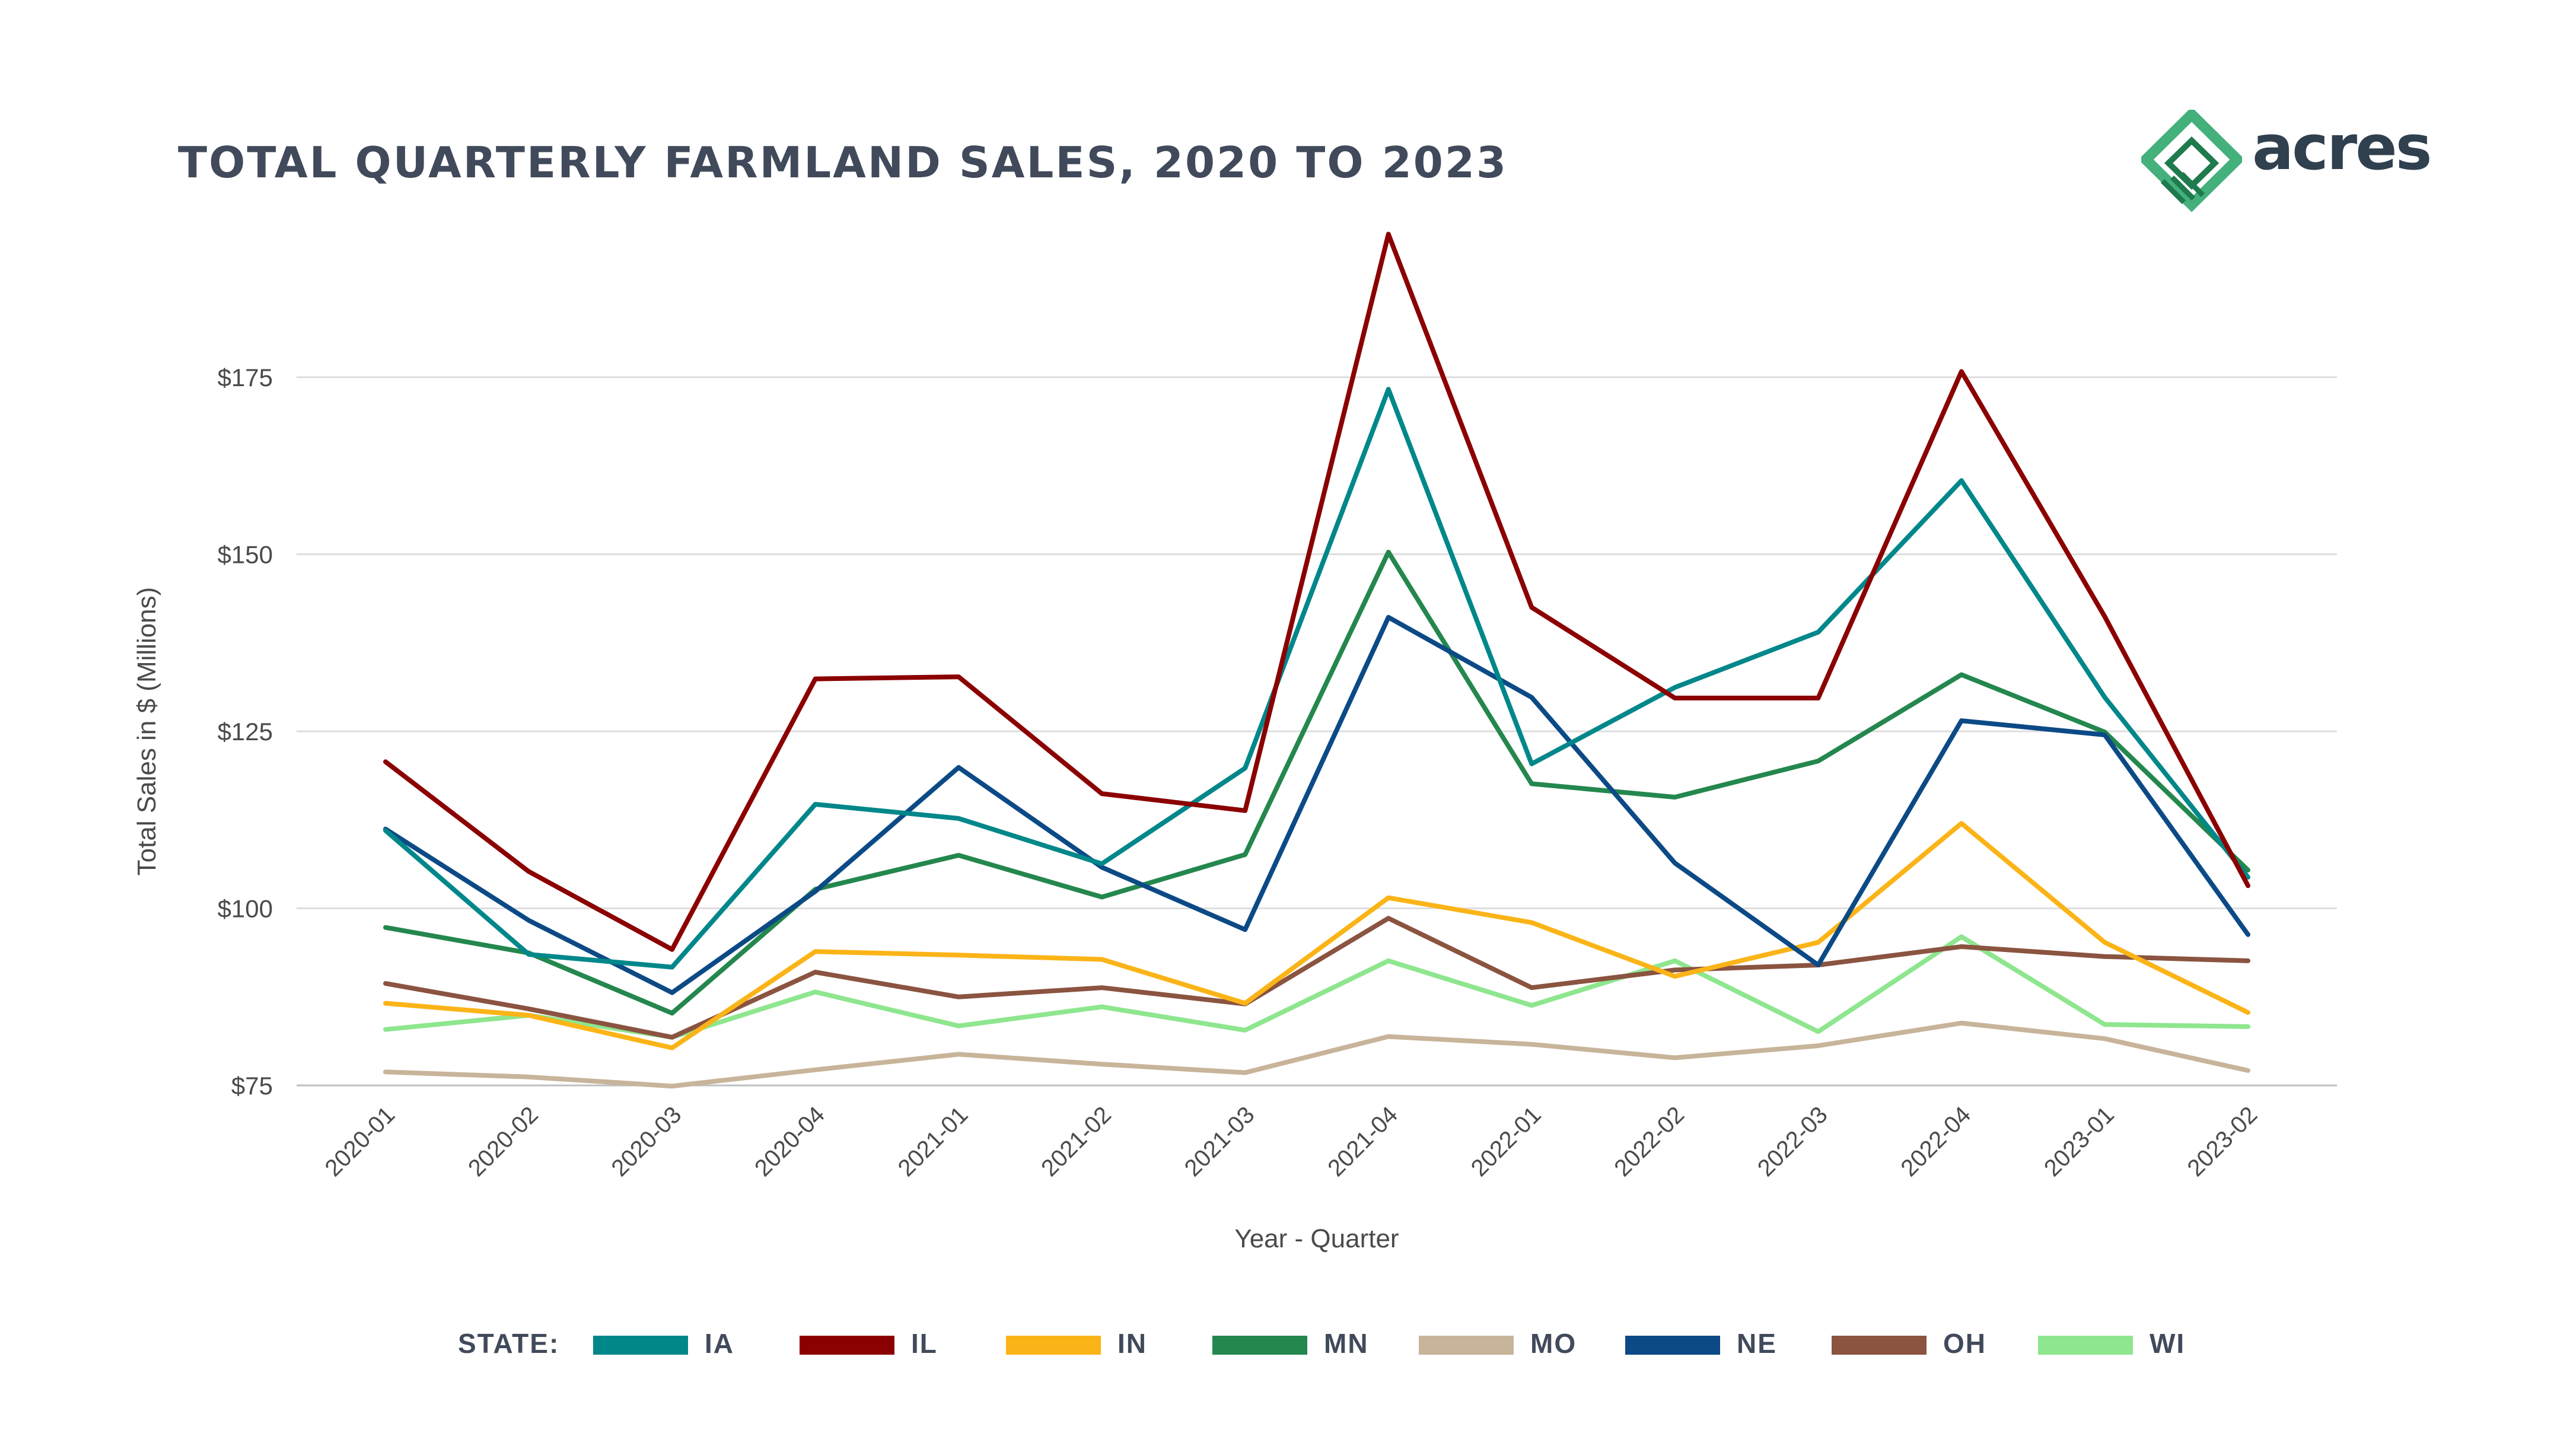 The height and width of the screenshot is (1449, 2576). What do you see at coordinates (2168, 1343) in the screenshot?
I see `legend-label: WI` at bounding box center [2168, 1343].